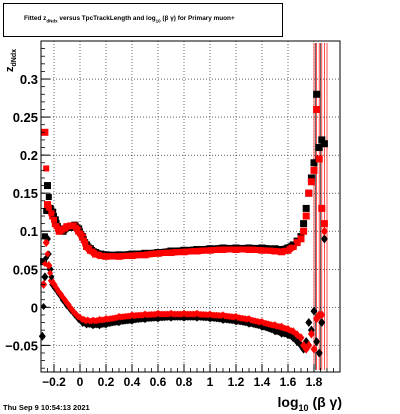 Image resolution: width=400 pixels, height=414 pixels. What do you see at coordinates (288, 382) in the screenshot?
I see `x-tick-label: 1.6` at bounding box center [288, 382].